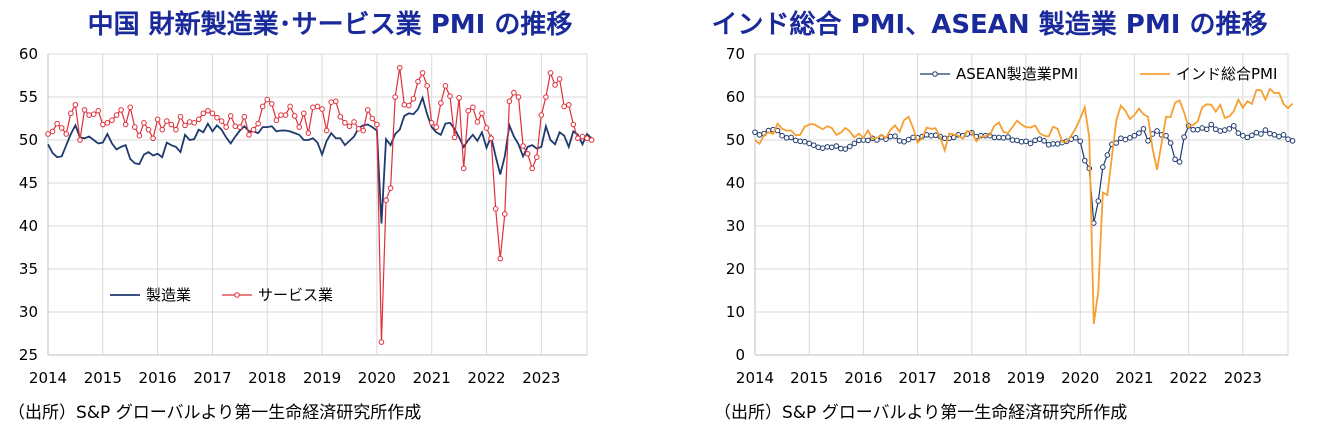  Describe the element at coordinates (1026, 378) in the screenshot. I see `x-tick-label: 2019` at that location.